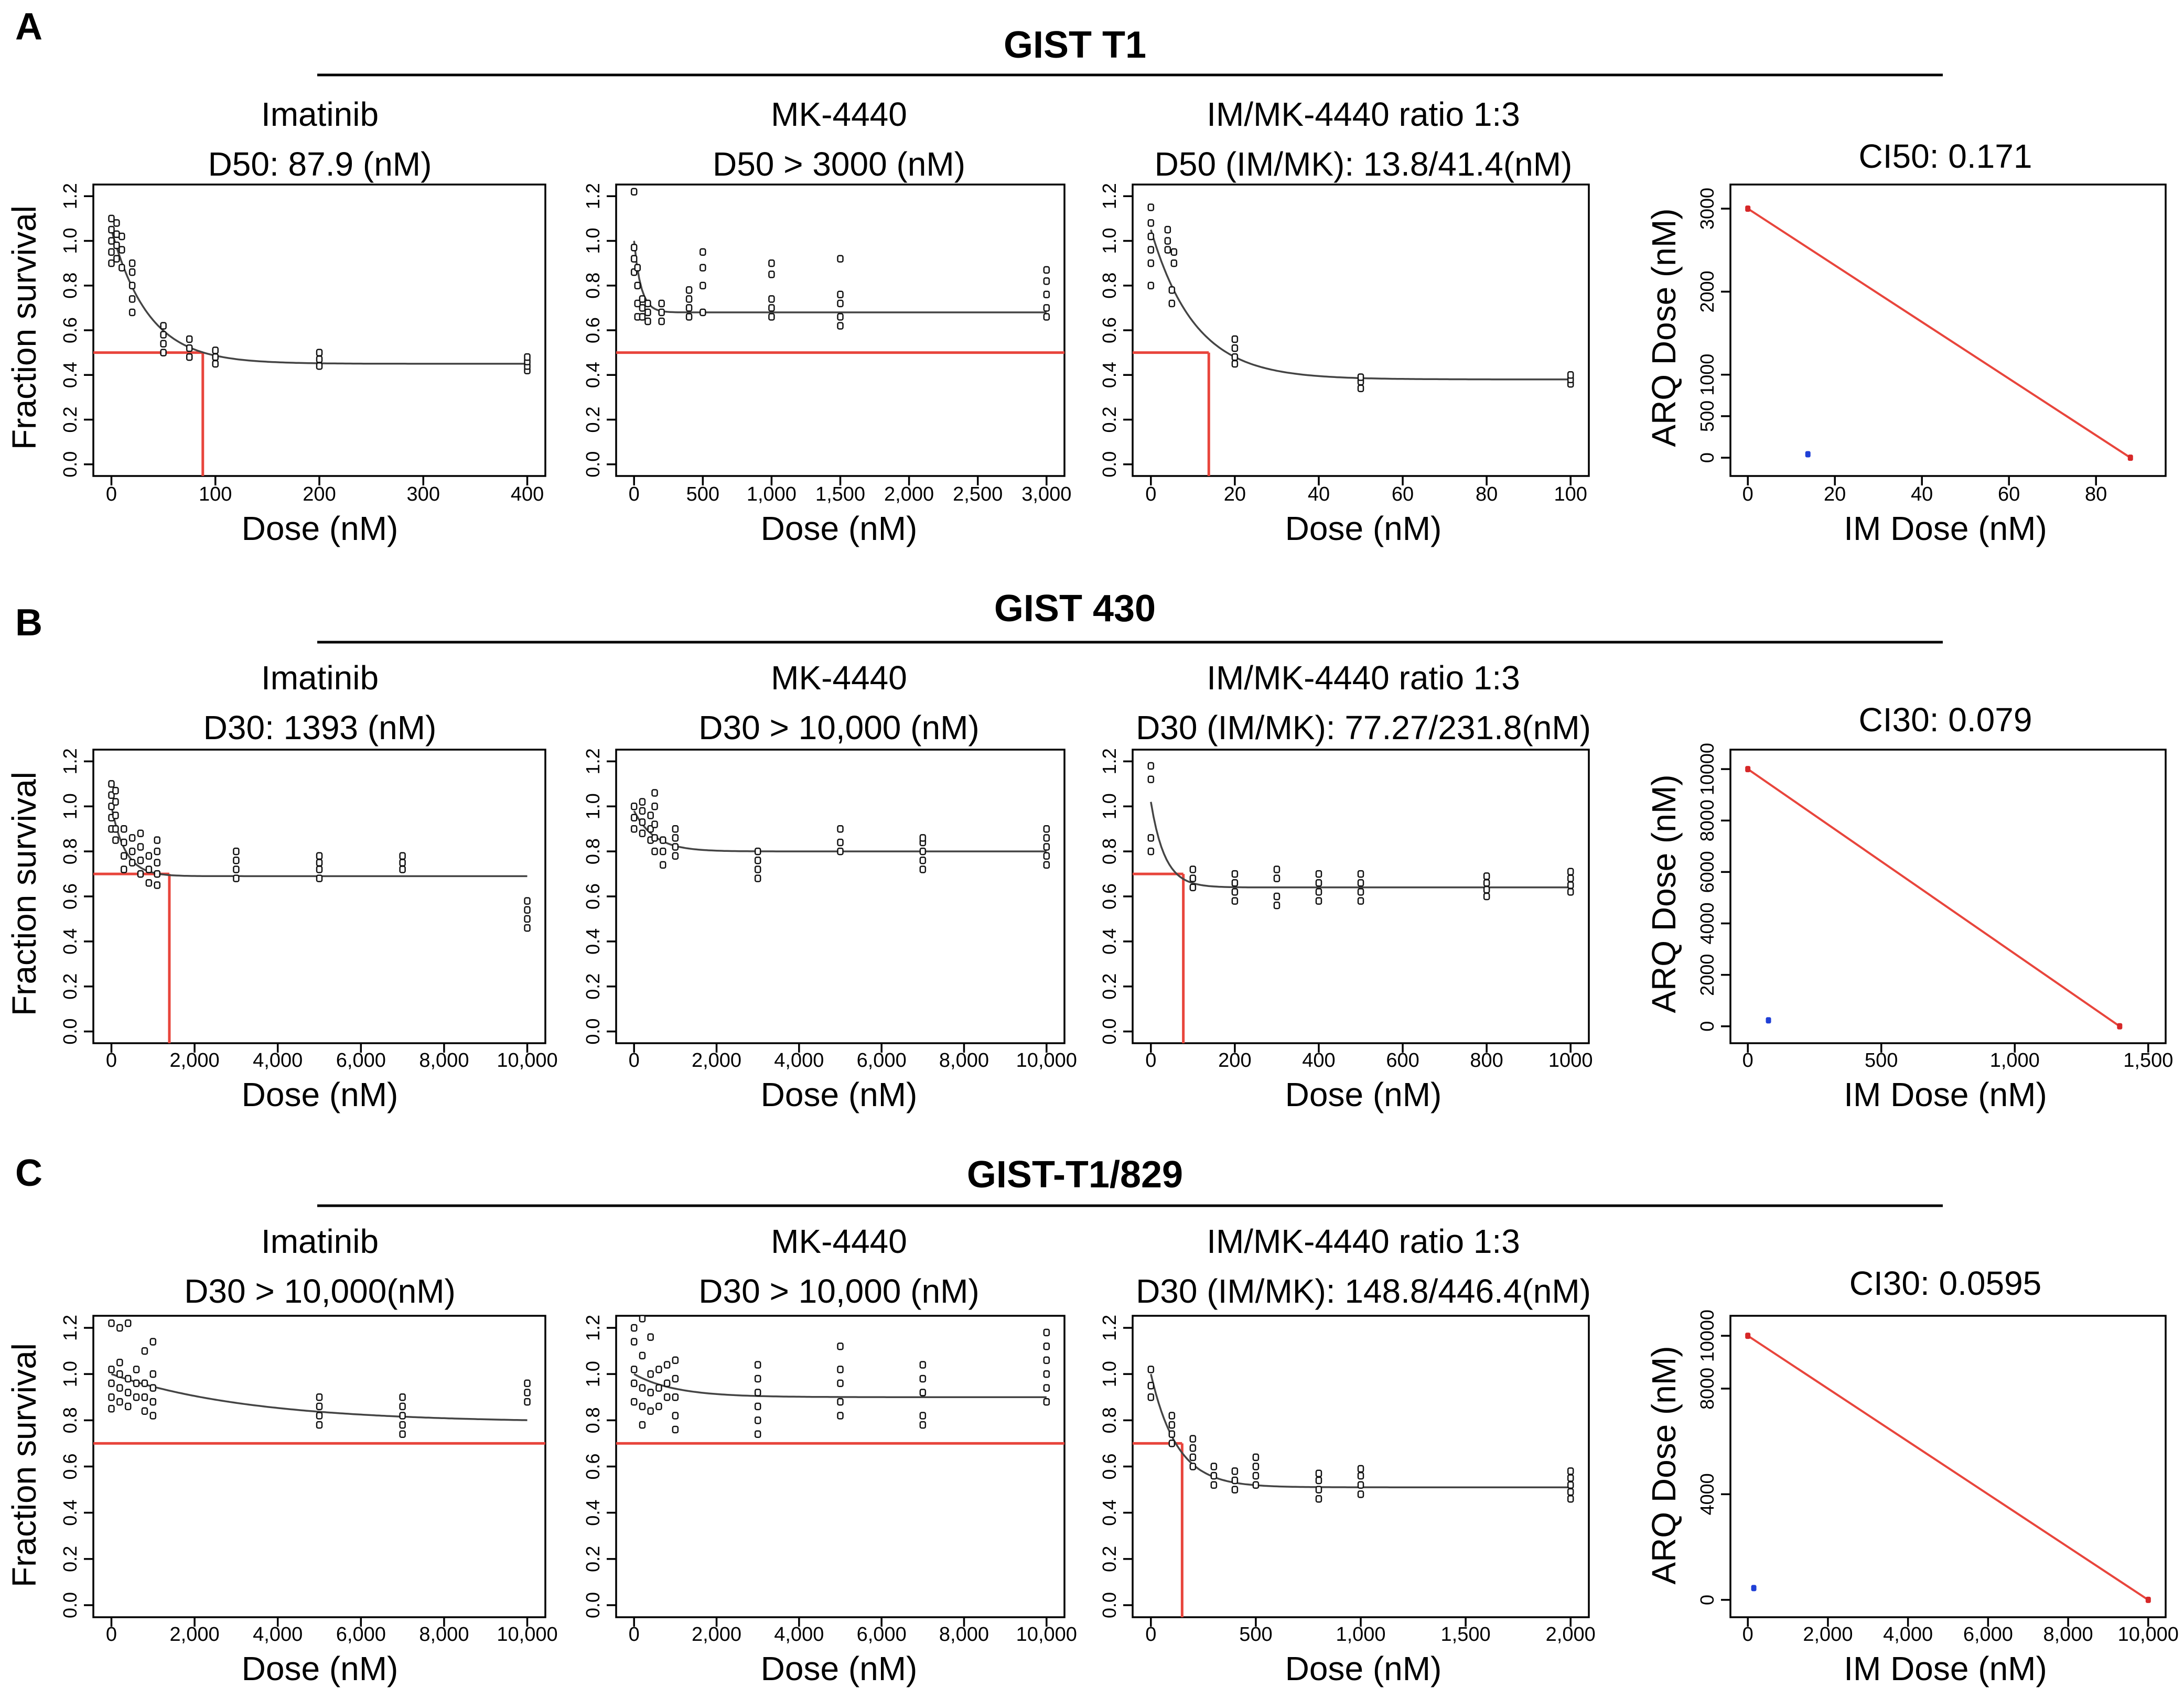 This screenshot has height=1699, width=2184. What do you see at coordinates (593, 1032) in the screenshot?
I see `y-tick-label: 0.0` at bounding box center [593, 1032].